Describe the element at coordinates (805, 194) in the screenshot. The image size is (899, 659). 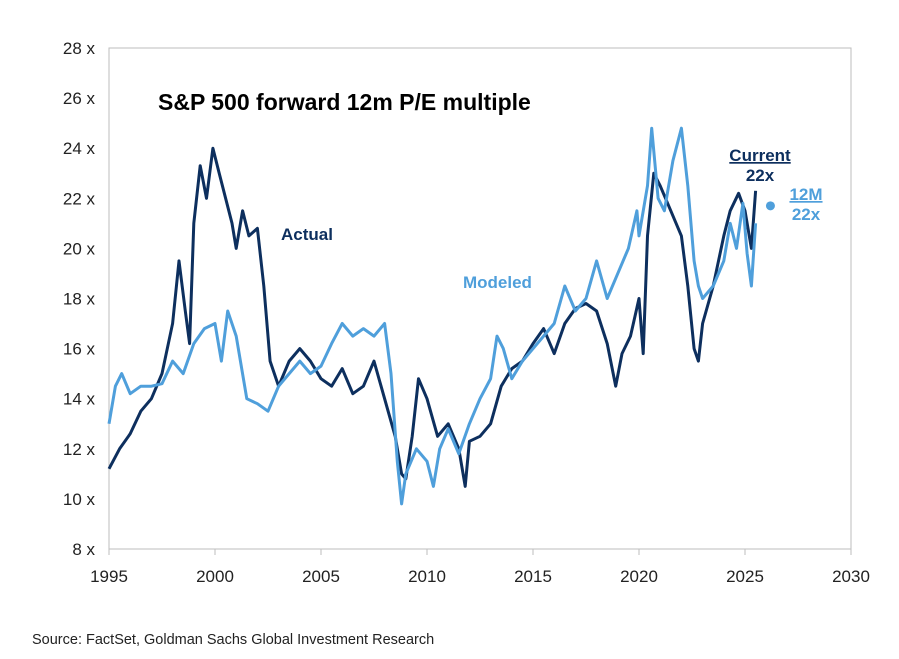
I see `twelve-m-label: 12M` at that location.